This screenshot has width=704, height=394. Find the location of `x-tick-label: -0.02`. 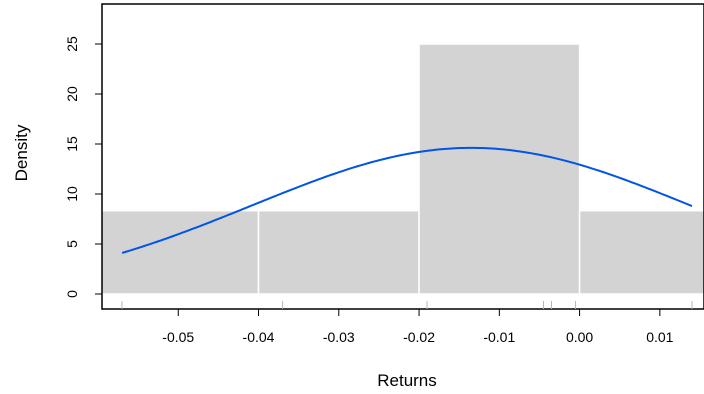

x-tick-label: -0.02 is located at coordinates (419, 337).